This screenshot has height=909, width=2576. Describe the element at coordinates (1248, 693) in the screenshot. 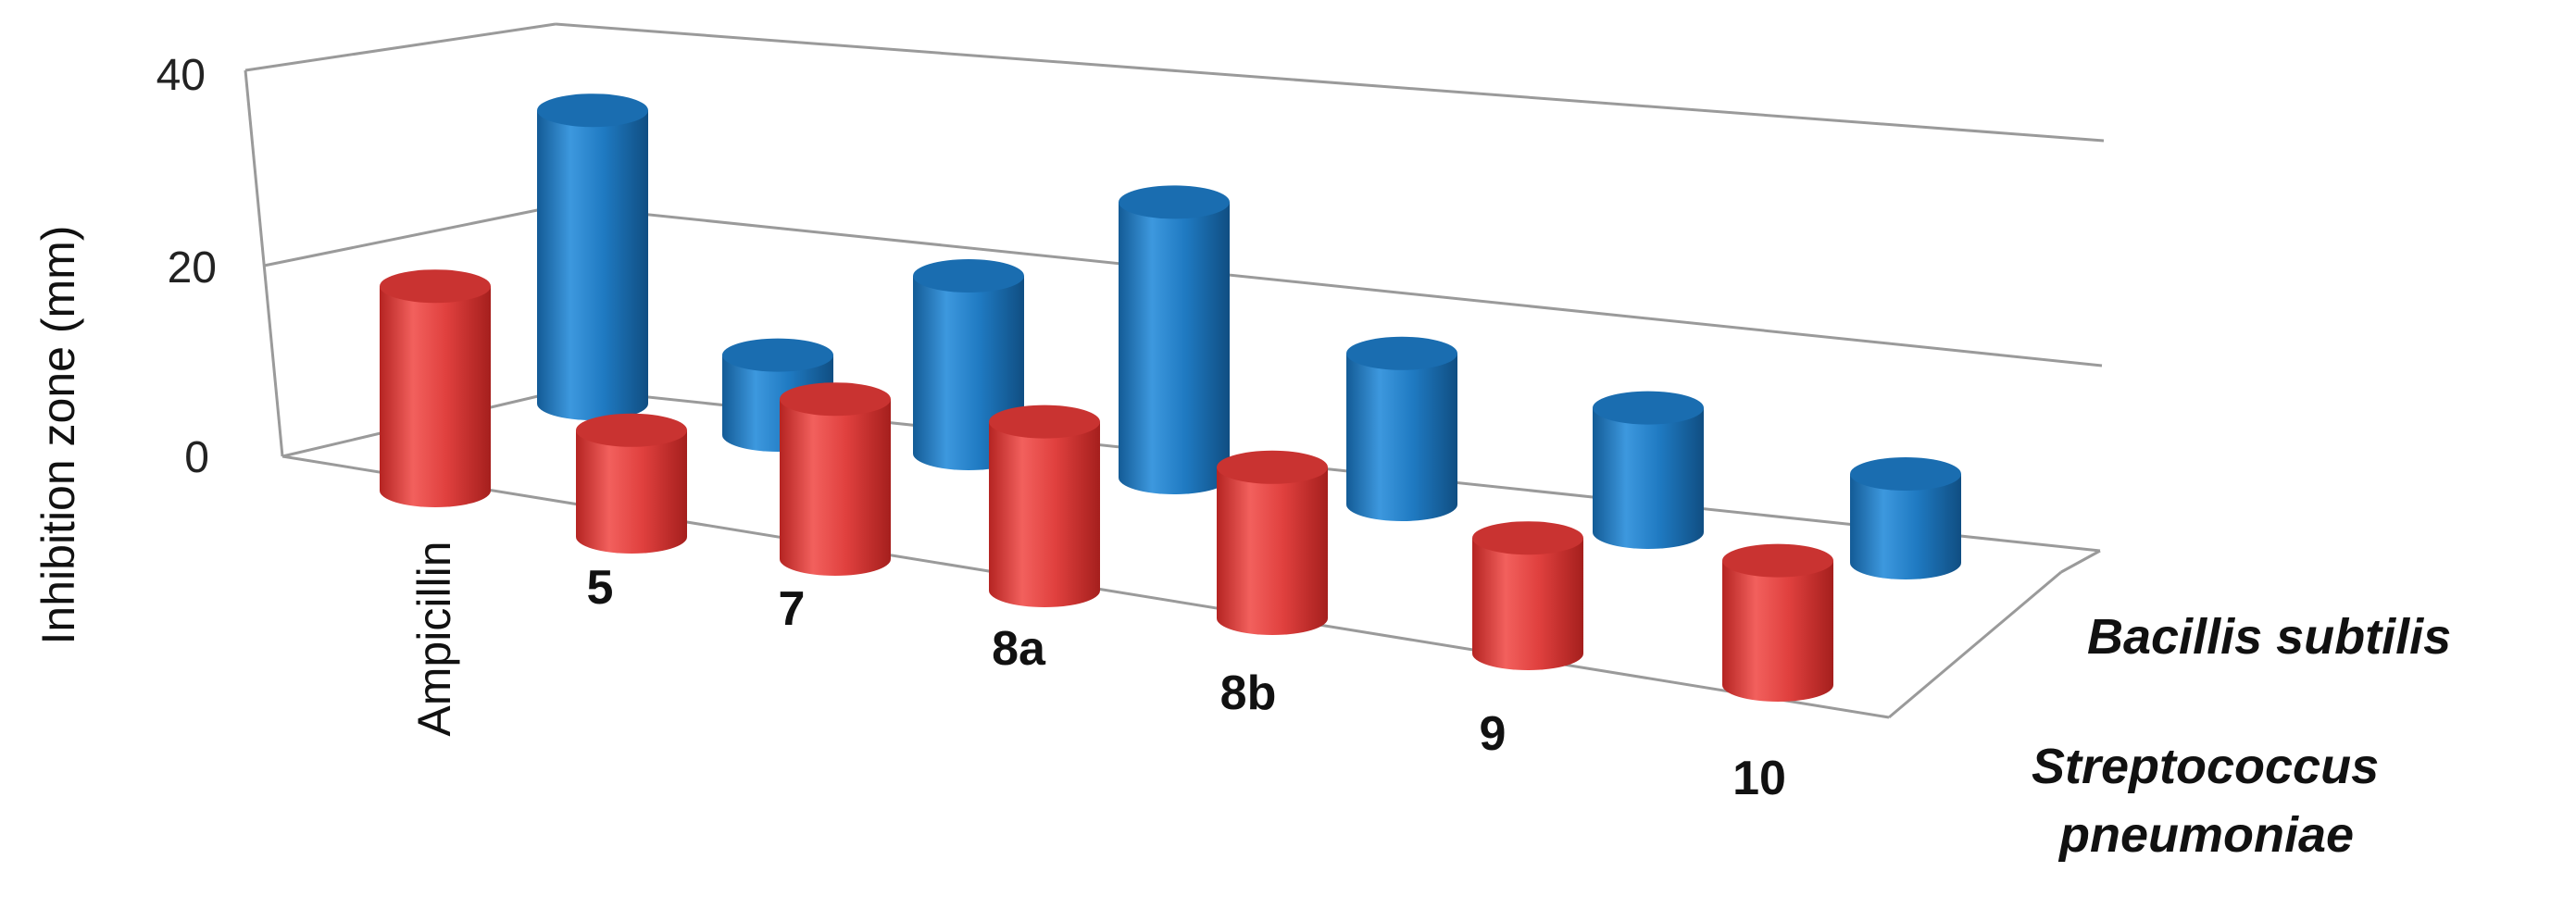

I see `category-label: 8b` at that location.